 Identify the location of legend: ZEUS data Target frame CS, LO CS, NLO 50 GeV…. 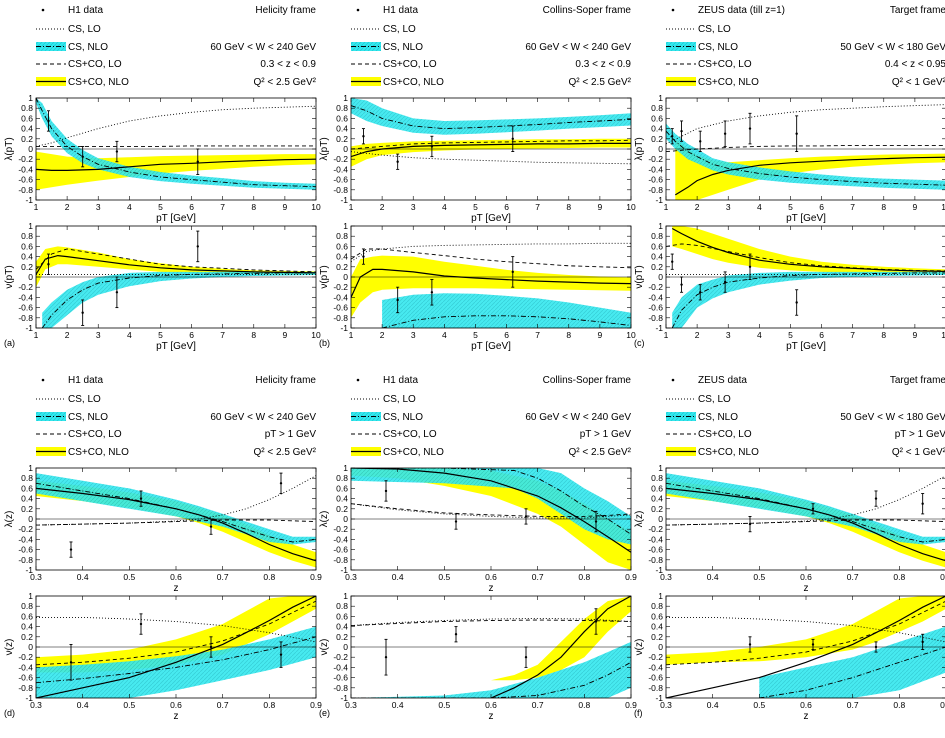
(805, 416).